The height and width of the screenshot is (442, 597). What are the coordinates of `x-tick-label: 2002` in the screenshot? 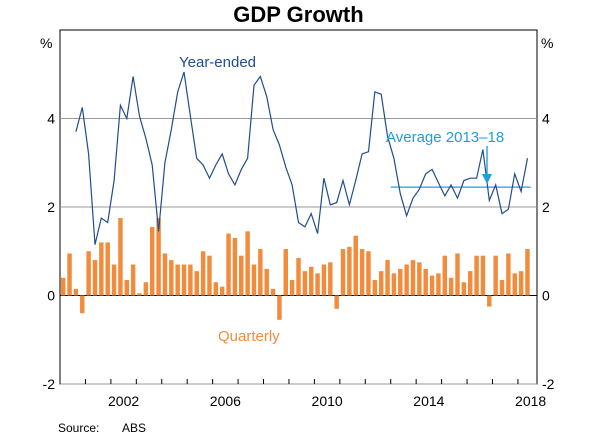 It's located at (123, 401).